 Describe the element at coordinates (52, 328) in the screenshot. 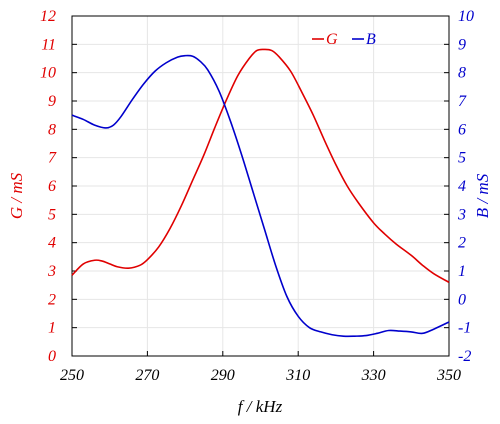

I see `left-tick-label: 1` at that location.